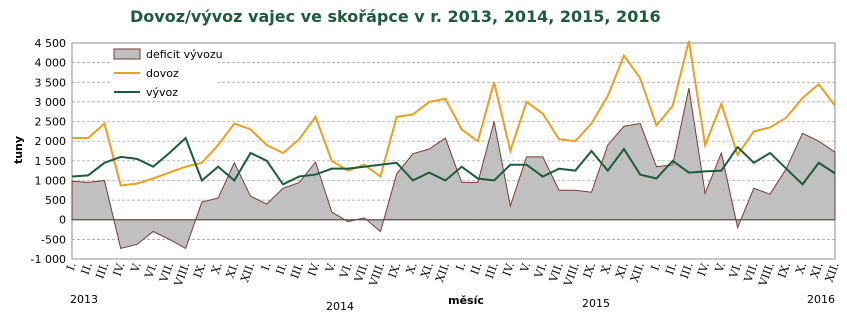 Image resolution: width=847 pixels, height=318 pixels. Describe the element at coordinates (51, 161) in the screenshot. I see `y-tick-label: 1 500` at that location.